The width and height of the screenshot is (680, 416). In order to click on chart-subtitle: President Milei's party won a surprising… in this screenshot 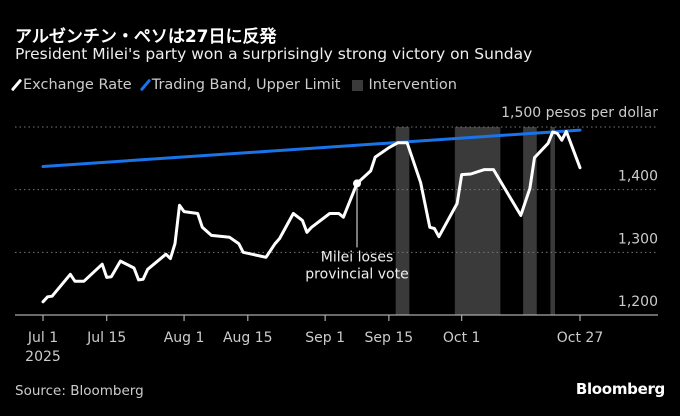, I will do `click(274, 54)`.